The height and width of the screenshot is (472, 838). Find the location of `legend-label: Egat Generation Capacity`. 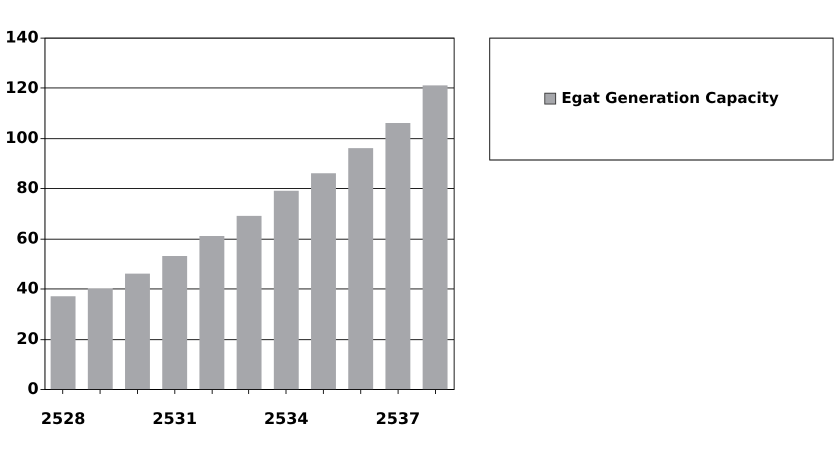

legend-label: Egat Generation Capacity is located at coordinates (670, 98).